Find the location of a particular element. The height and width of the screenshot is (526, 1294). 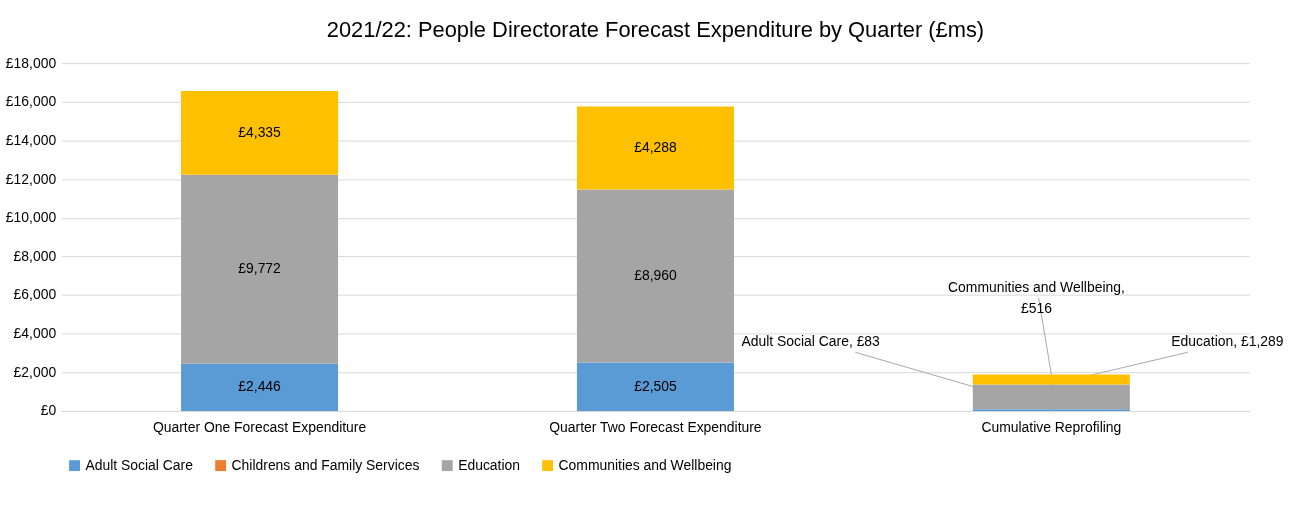

data-label: £4,335 is located at coordinates (260, 131).